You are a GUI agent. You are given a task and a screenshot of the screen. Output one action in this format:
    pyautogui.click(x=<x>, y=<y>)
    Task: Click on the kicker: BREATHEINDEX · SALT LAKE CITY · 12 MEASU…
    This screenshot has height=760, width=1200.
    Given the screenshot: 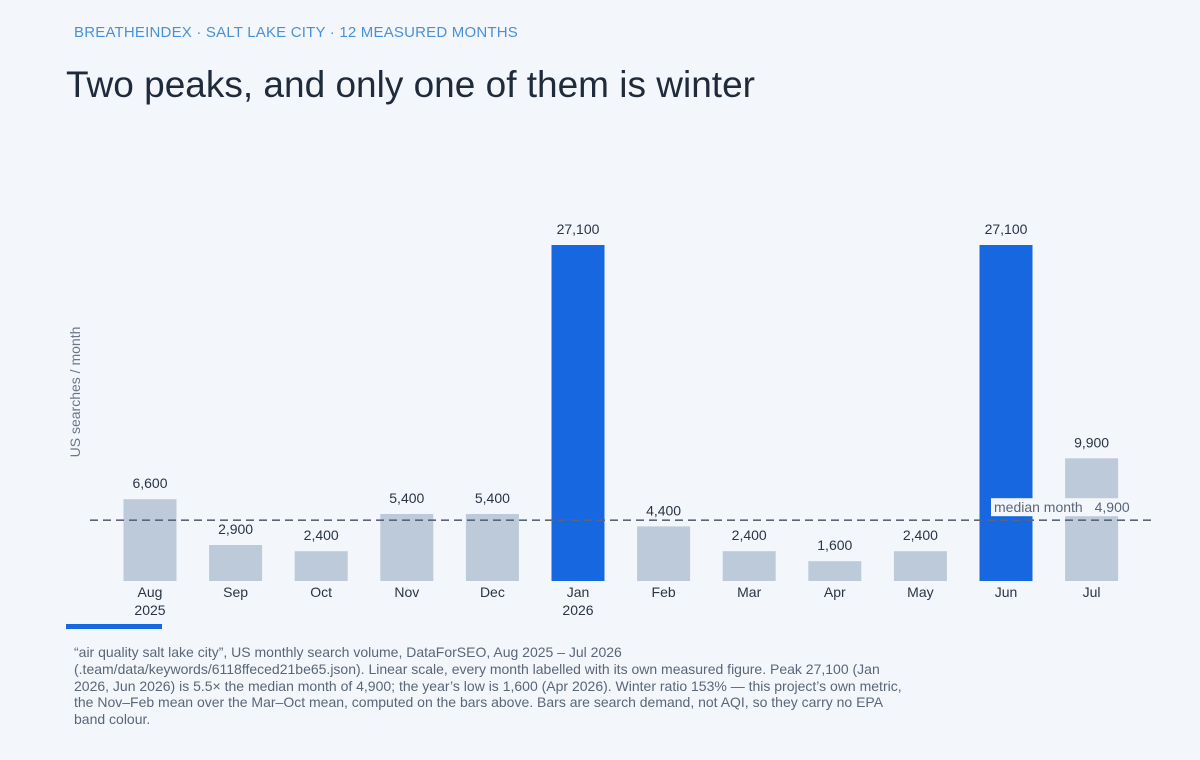 What is the action you would take?
    pyautogui.click(x=296, y=32)
    